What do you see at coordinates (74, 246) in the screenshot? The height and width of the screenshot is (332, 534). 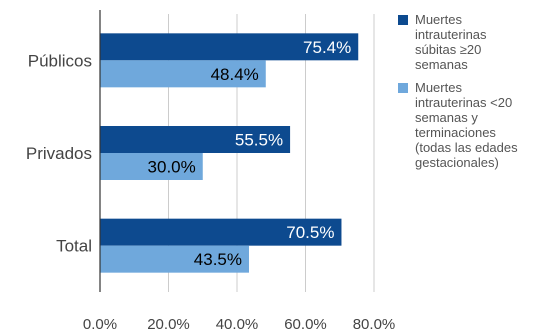 I see `category-label-2: Total` at bounding box center [74, 246].